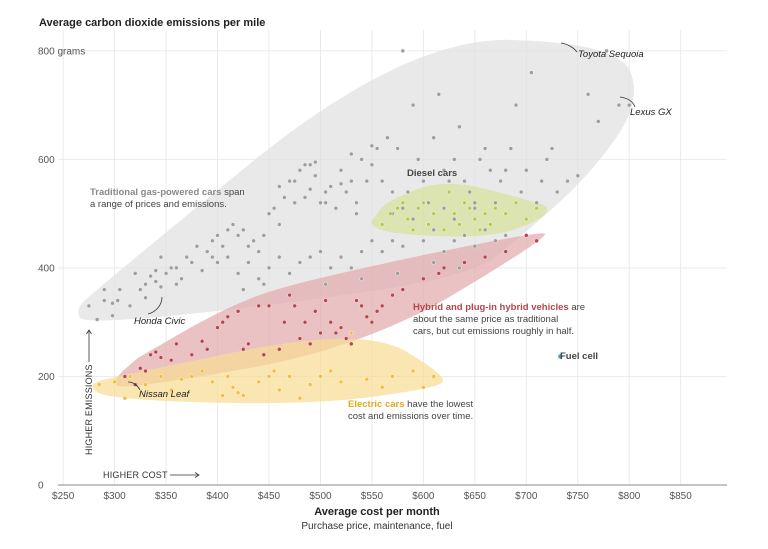  What do you see at coordinates (493, 331) in the screenshot?
I see `hybrid-annotation-line3: cars, but cut emissions roughly in half.` at bounding box center [493, 331].